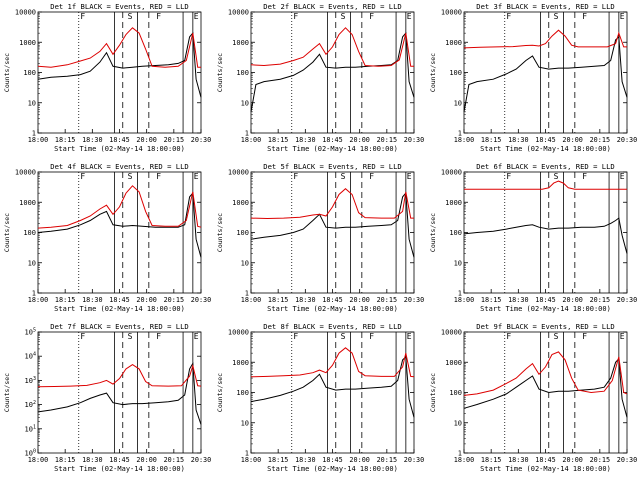  I want to click on chart-title: Det 7f BLACK = Events, RED = LLD, so click(119, 326).